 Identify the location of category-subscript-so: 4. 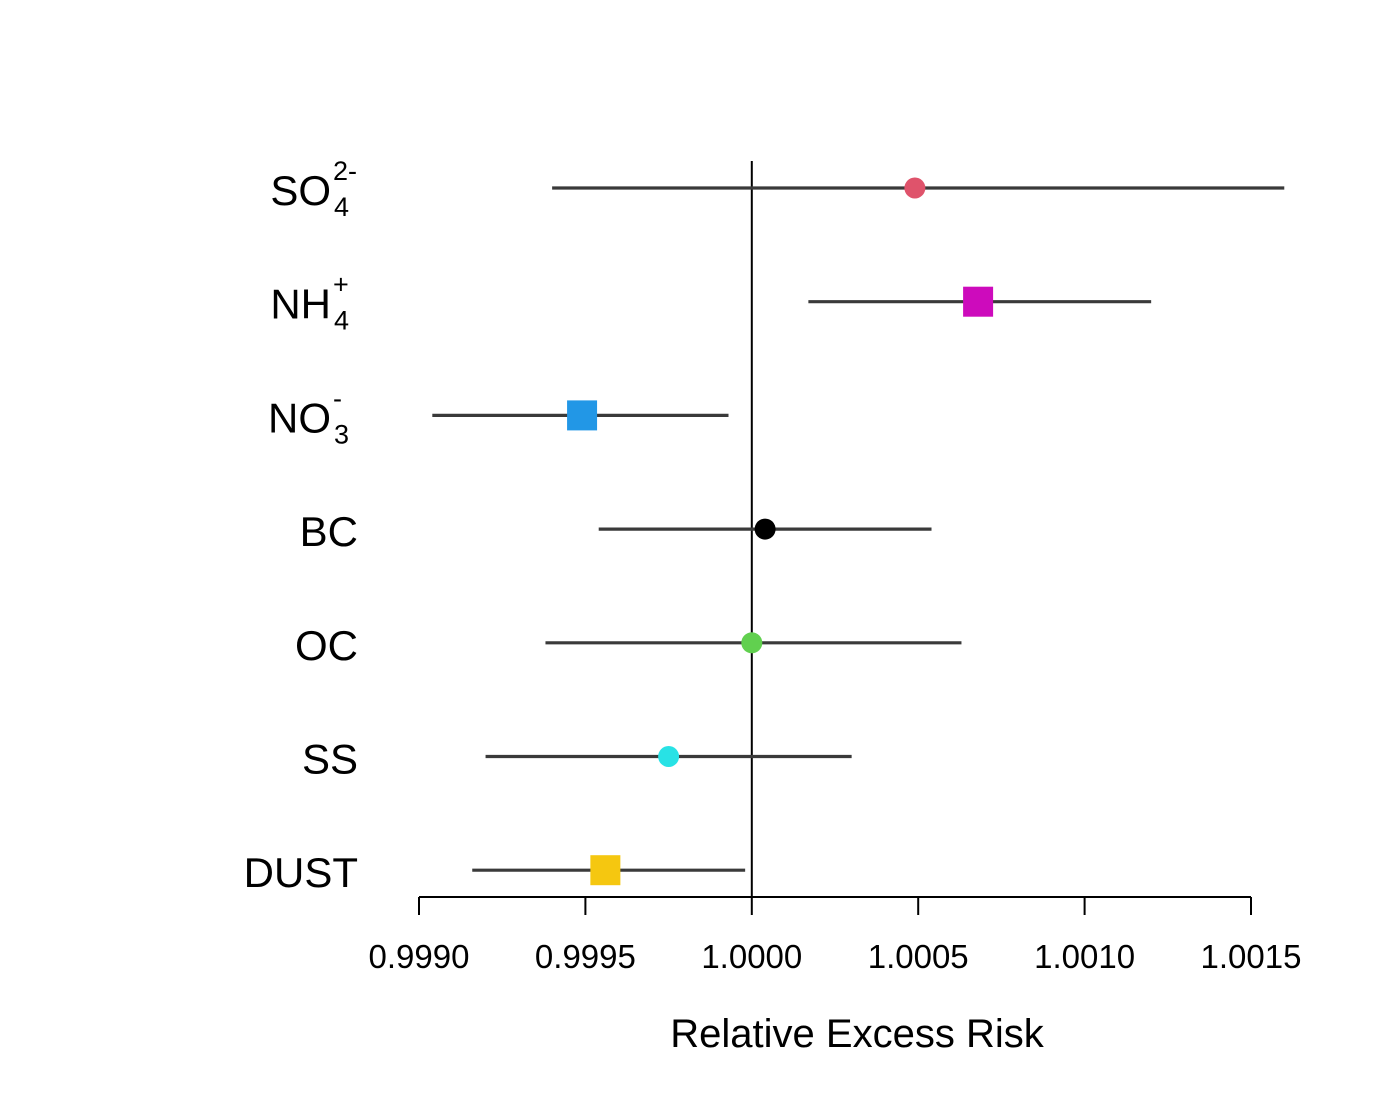
(341, 207).